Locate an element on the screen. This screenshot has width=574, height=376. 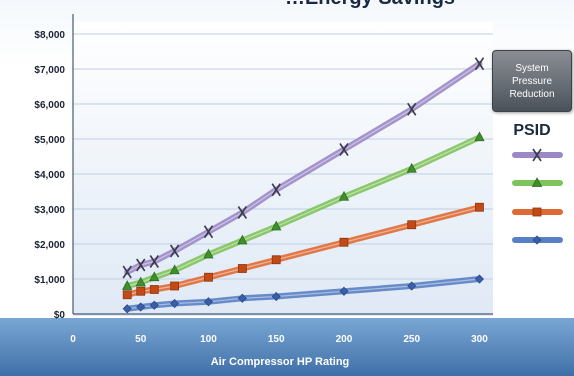
legend-title: System Pressure Reduction is located at coordinates (532, 81).